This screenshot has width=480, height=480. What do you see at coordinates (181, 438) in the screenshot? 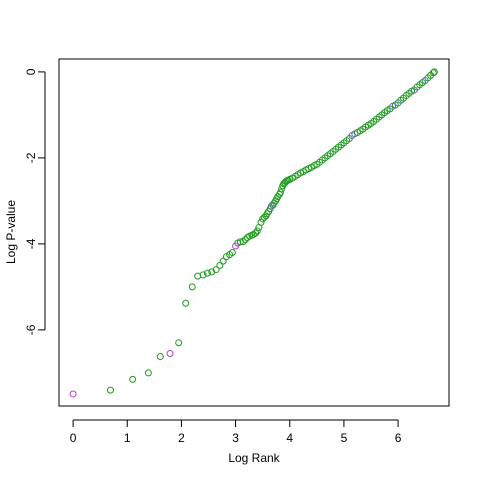
I see `x-tick-label: 2` at bounding box center [181, 438].